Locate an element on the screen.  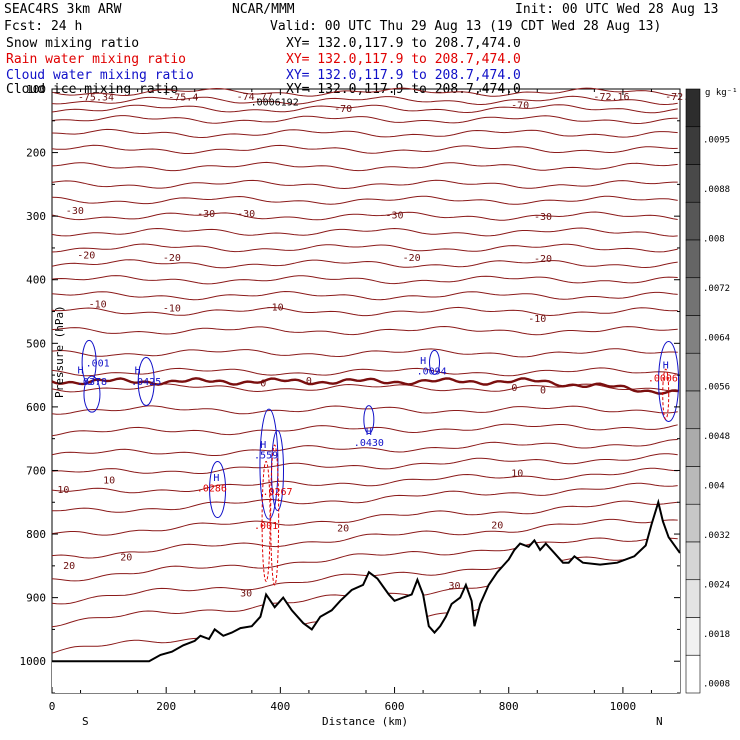
temperature-label: -75.4 is located at coordinates (183, 98).